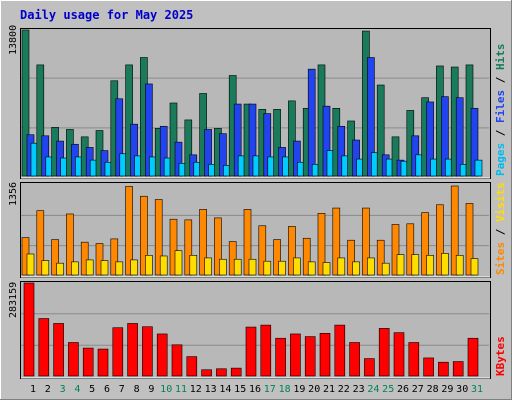 This screenshot has height=400, width=512. What do you see at coordinates (137, 389) in the screenshot?
I see `x-tick-label-day-8: 8` at bounding box center [137, 389].